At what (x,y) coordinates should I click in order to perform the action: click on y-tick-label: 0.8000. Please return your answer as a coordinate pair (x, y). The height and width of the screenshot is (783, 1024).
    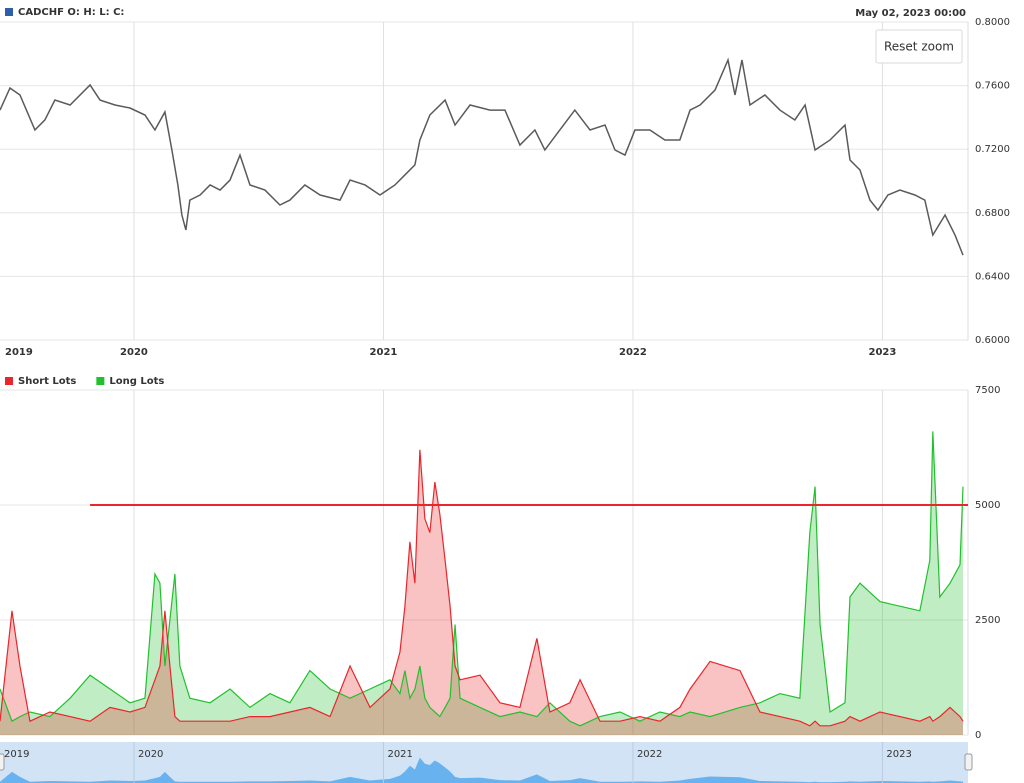
    Looking at the image, I should click on (992, 22).